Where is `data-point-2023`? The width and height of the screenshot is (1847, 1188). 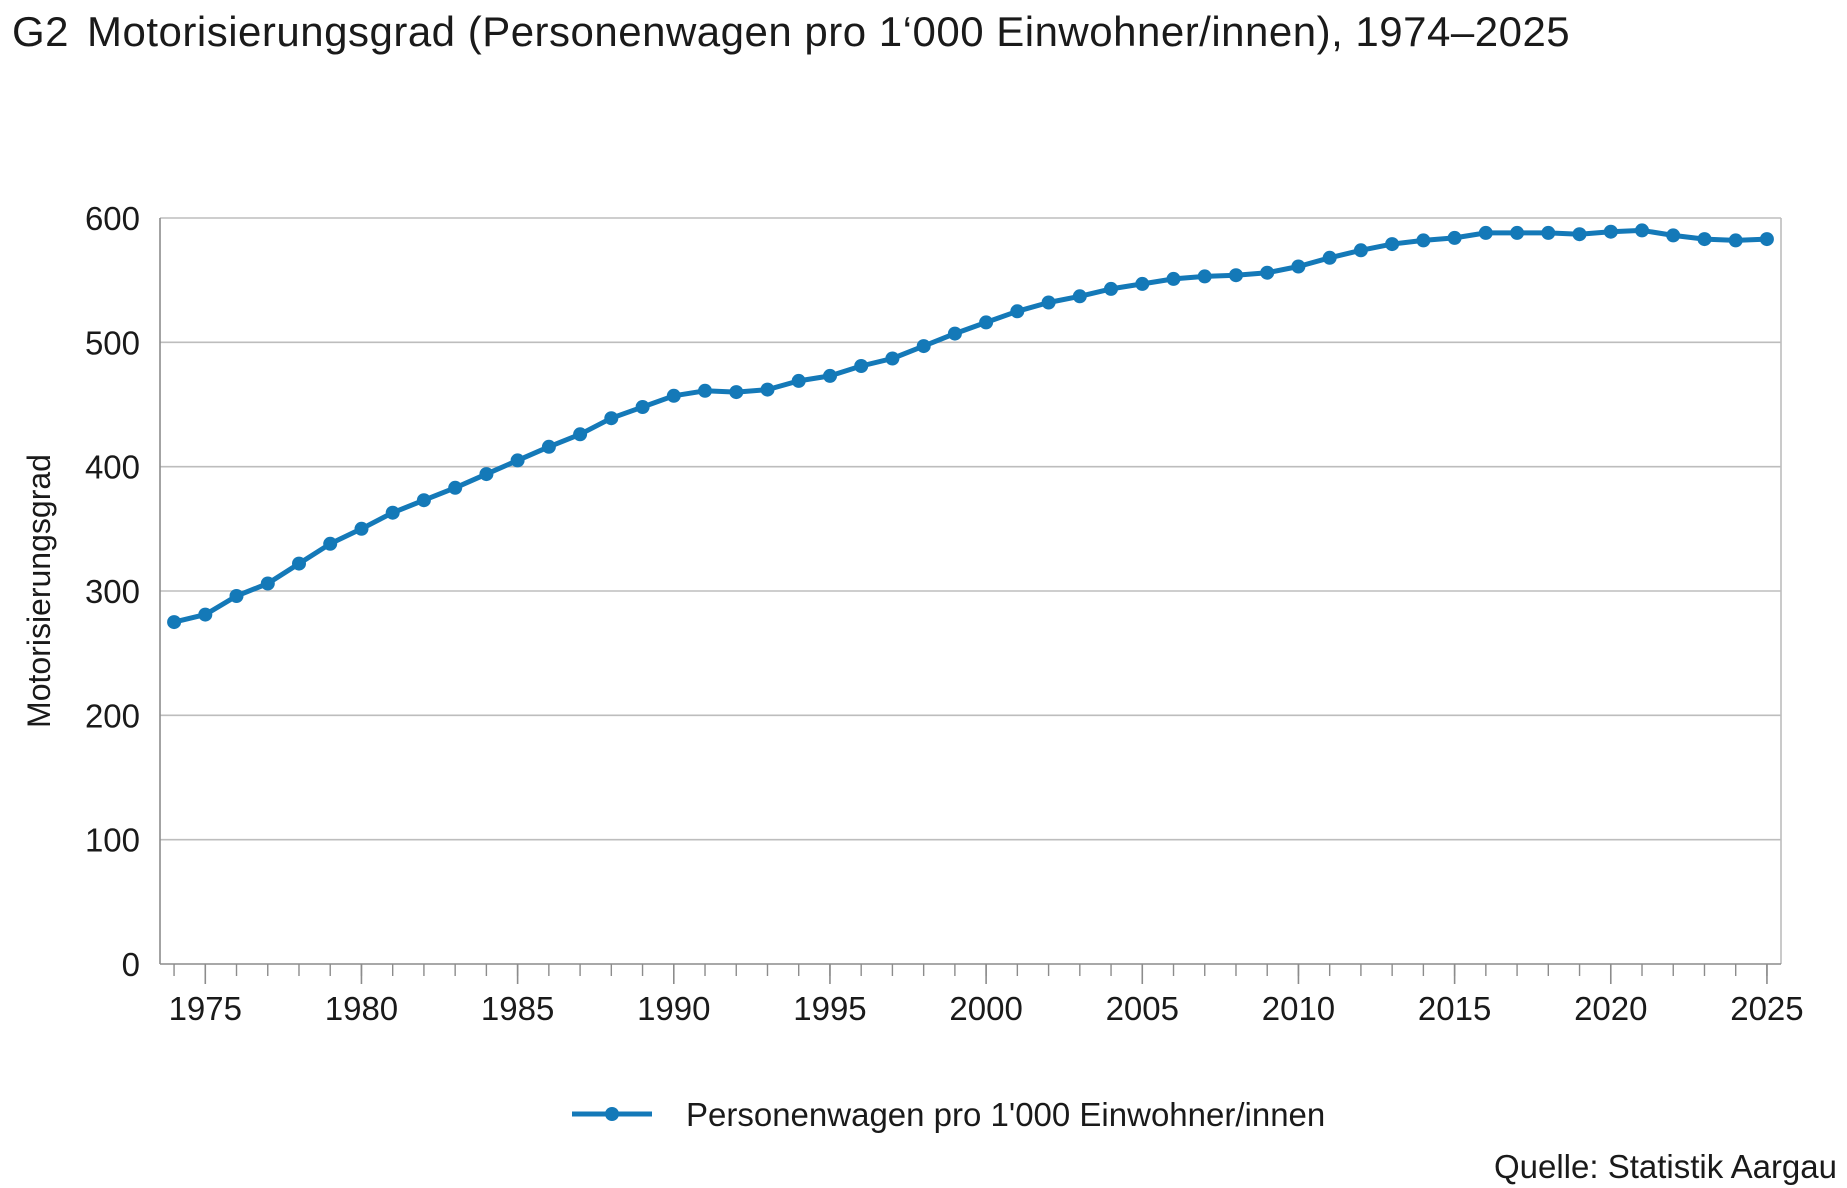
data-point-2023 is located at coordinates (1704, 239).